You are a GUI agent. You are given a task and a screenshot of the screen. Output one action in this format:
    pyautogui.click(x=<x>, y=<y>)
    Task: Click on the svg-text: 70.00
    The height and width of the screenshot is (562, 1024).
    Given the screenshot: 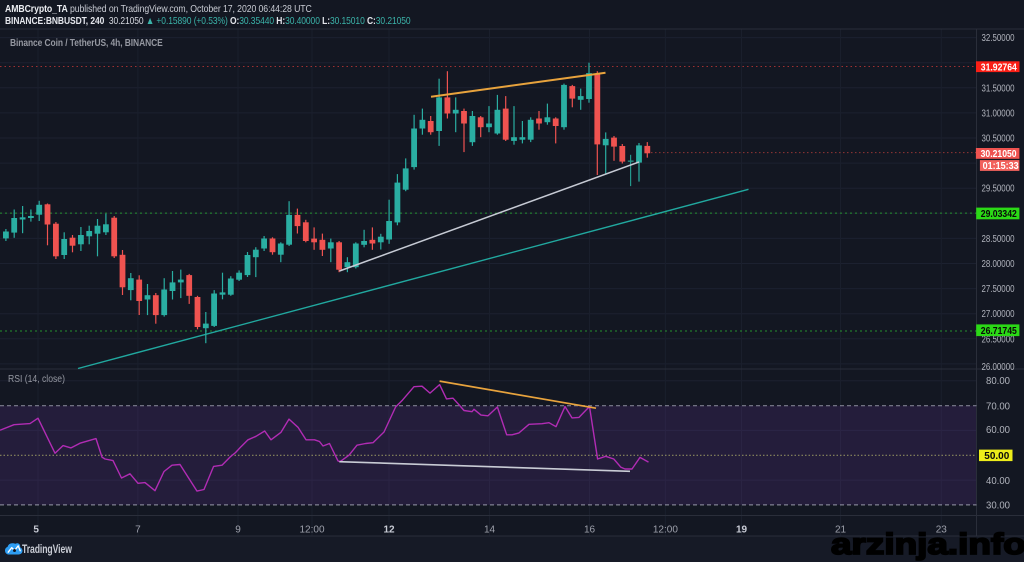 What is the action you would take?
    pyautogui.click(x=998, y=406)
    